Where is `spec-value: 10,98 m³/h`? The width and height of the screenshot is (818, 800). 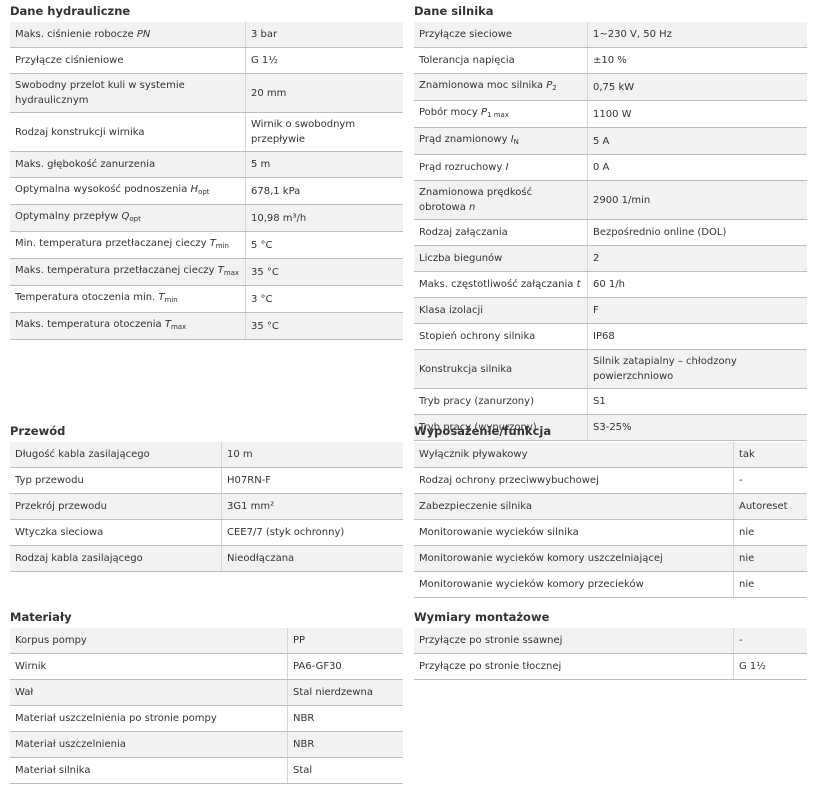
spec-value: 10,98 m³/h is located at coordinates (324, 218).